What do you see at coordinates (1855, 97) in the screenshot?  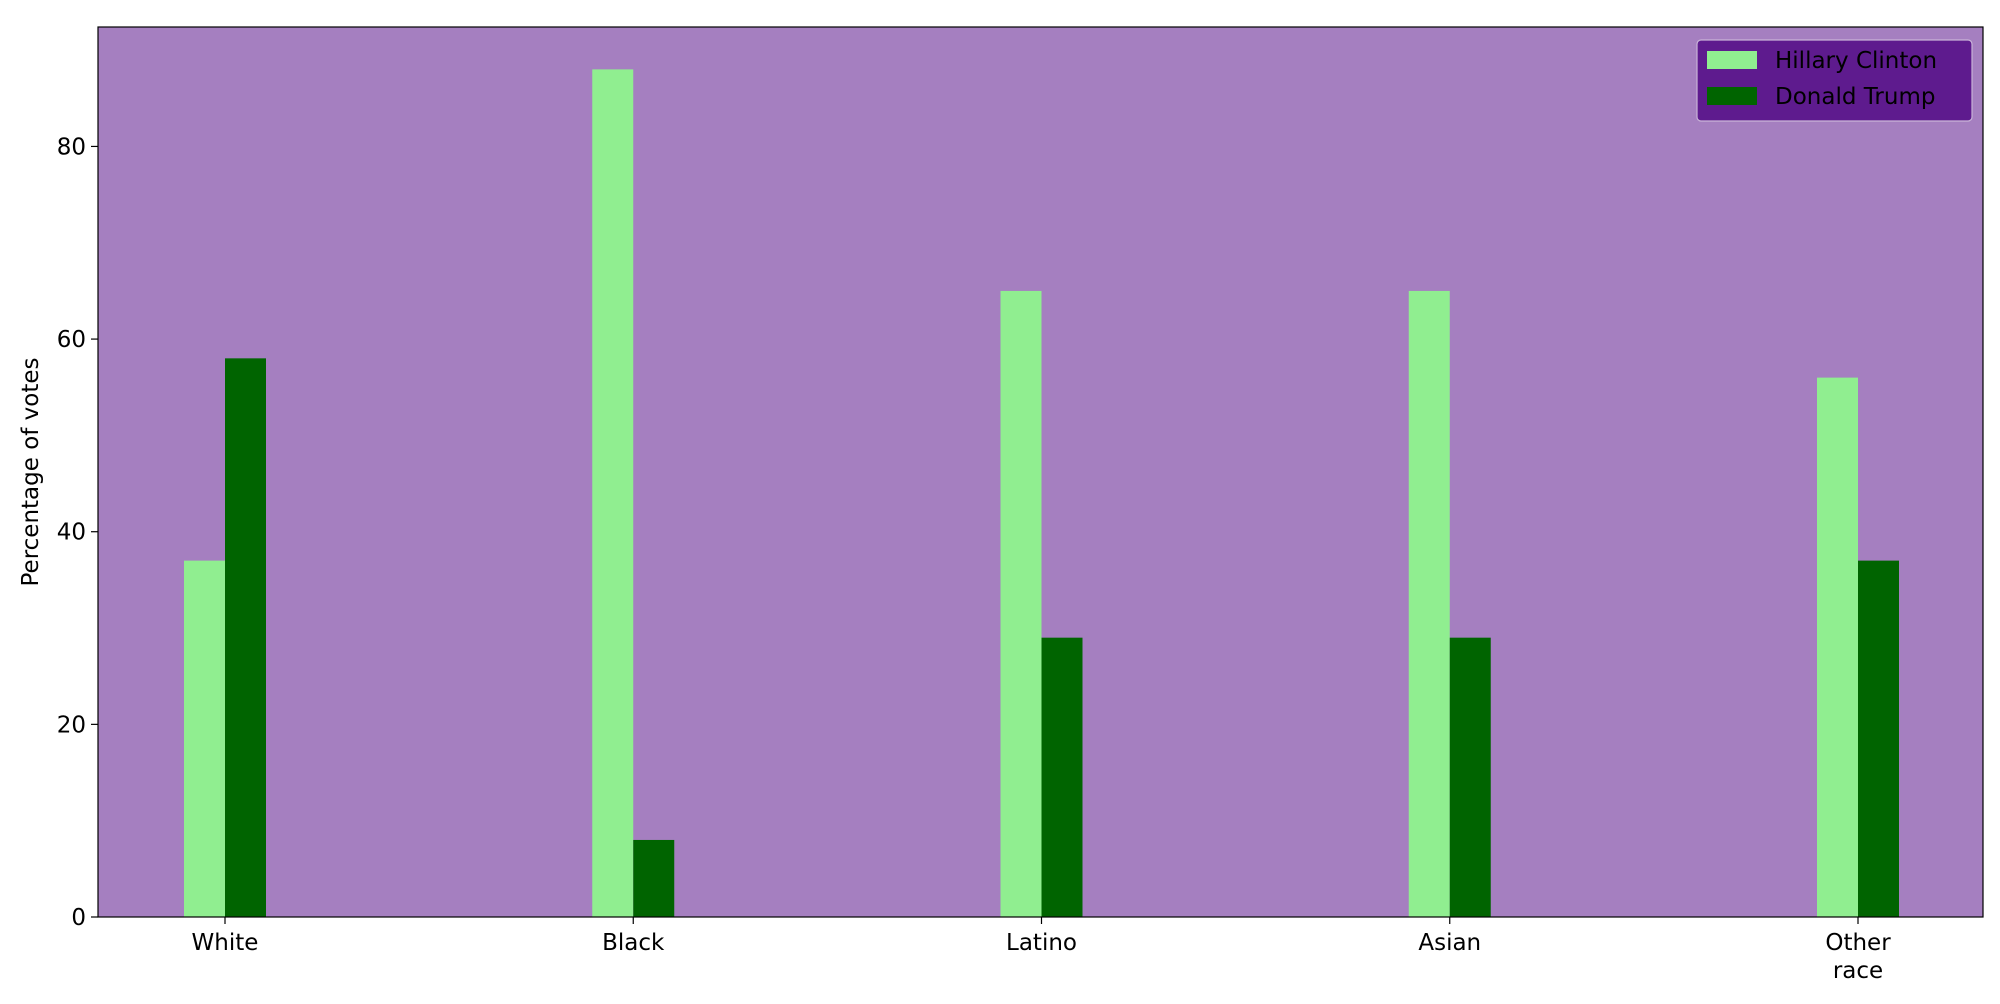 I see `legend-label: Donald Trump` at bounding box center [1855, 97].